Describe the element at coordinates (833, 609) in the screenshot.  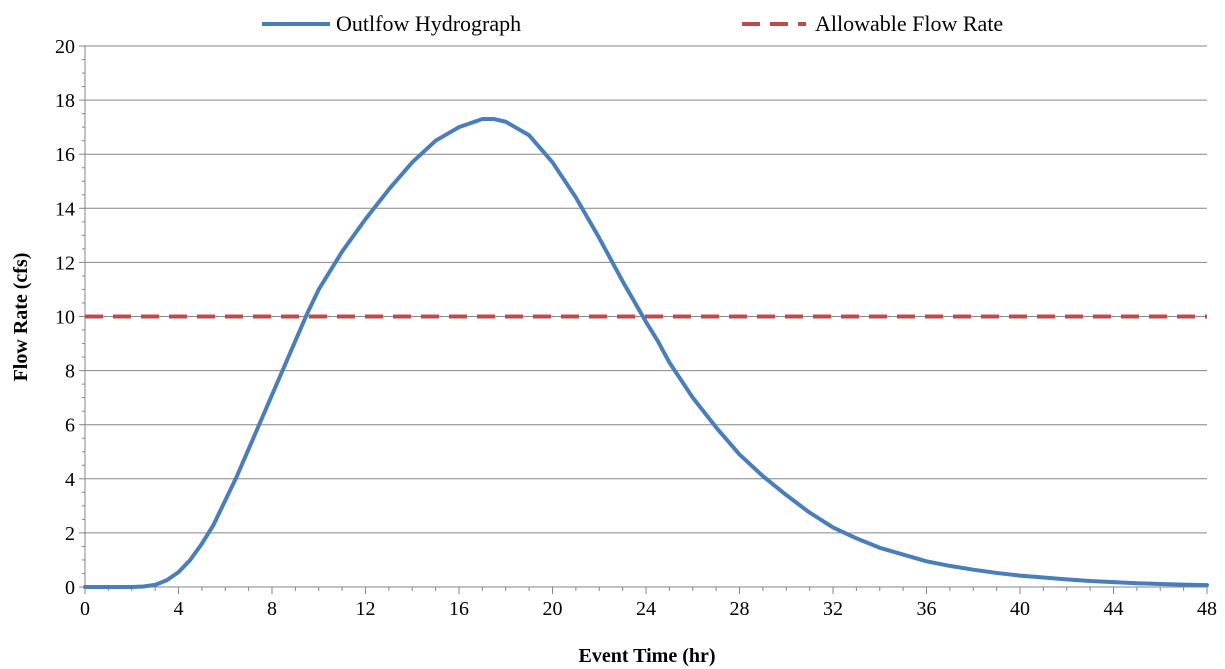
I see `x-tick-label: 32` at that location.